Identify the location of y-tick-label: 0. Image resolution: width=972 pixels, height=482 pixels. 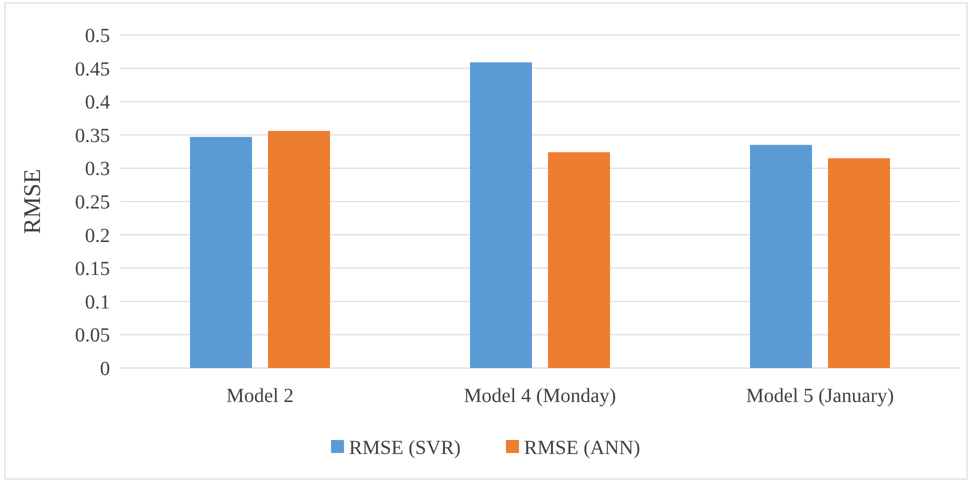
(105, 369).